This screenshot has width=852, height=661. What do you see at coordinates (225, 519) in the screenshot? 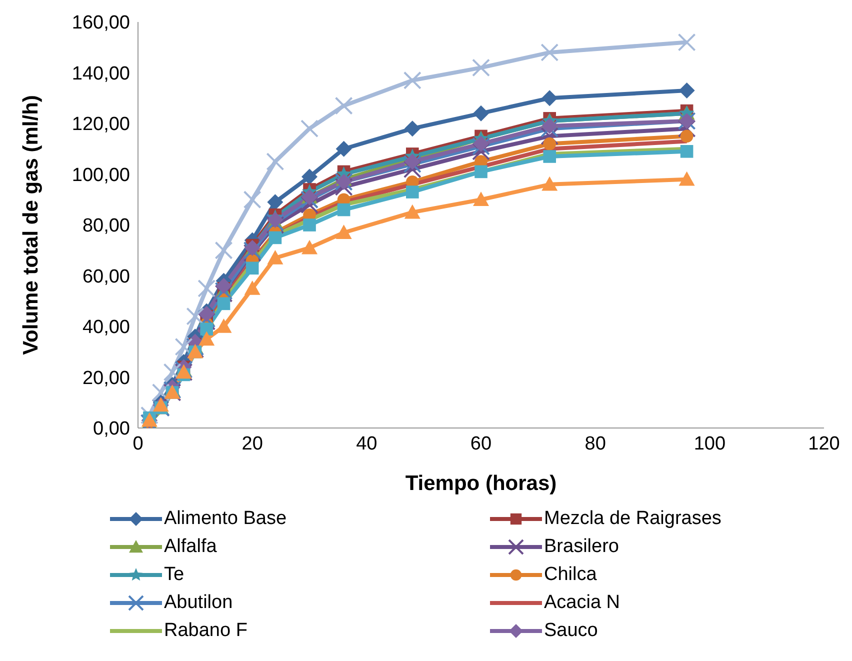
I see `legend-label: Alimento Base` at bounding box center [225, 519].